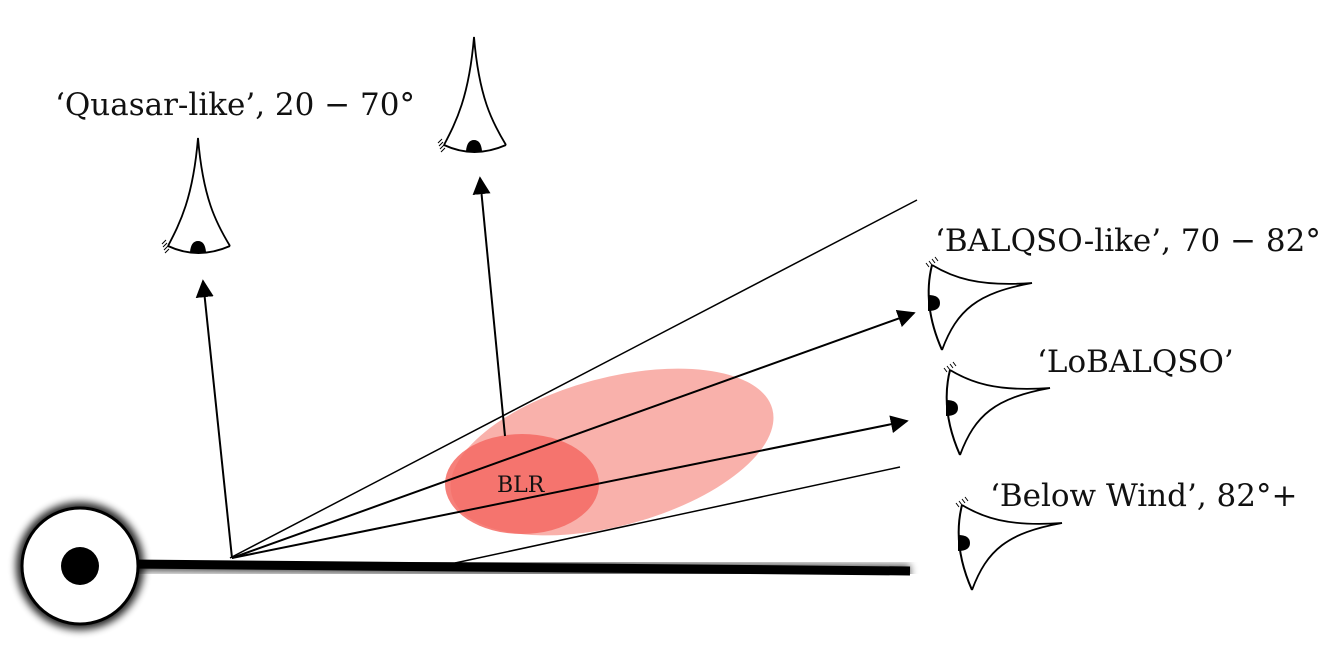 The width and height of the screenshot is (1337, 647). What do you see at coordinates (520, 567) in the screenshot?
I see `accretion-disk` at bounding box center [520, 567].